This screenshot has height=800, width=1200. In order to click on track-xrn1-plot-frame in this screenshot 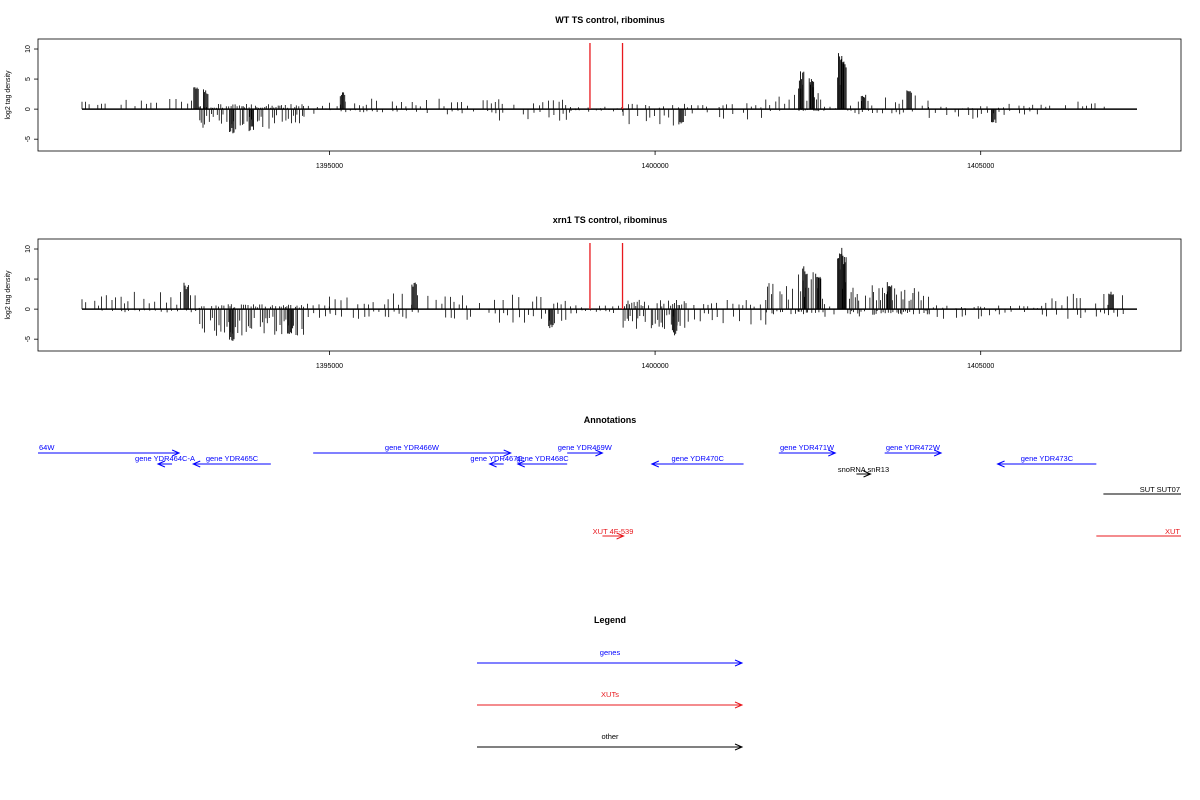, I will do `click(609, 295)`.